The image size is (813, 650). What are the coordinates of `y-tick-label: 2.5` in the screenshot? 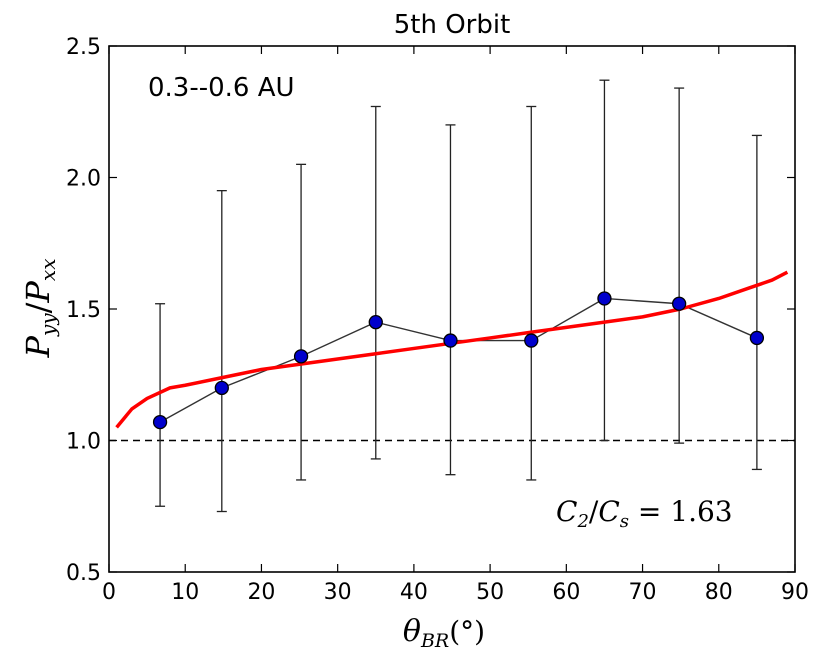 It's located at (83, 47).